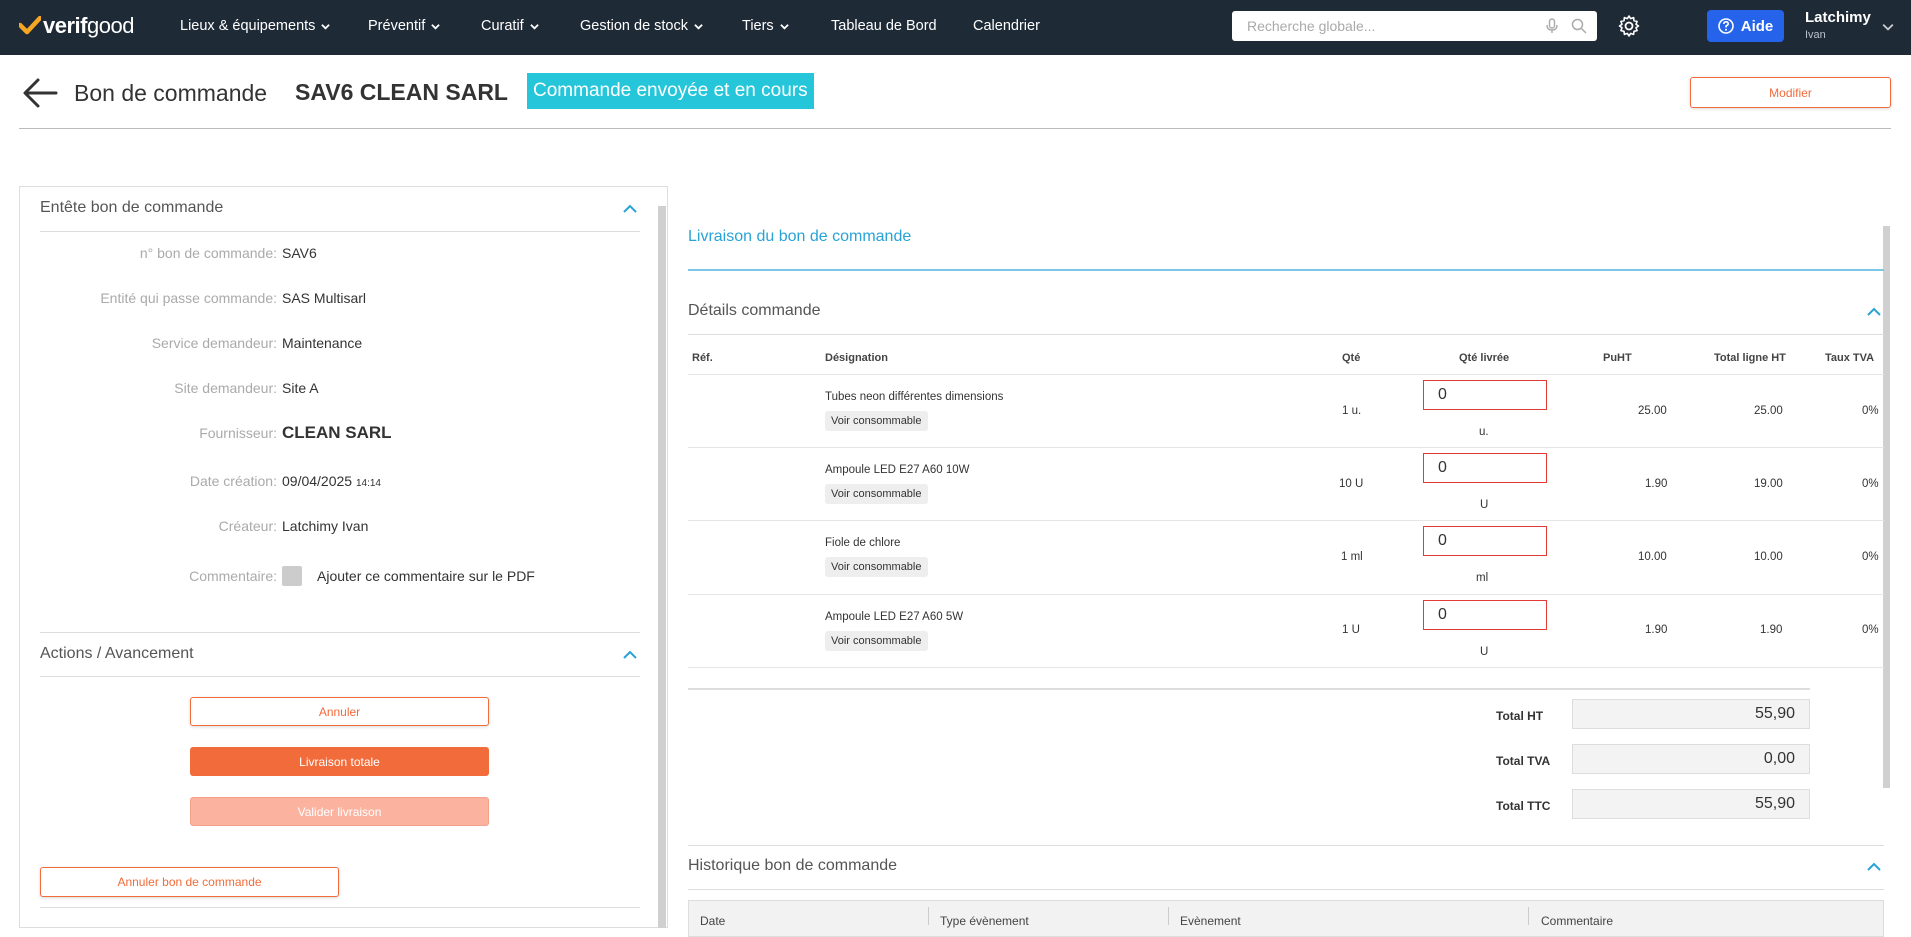  What do you see at coordinates (225, 388) in the screenshot?
I see `field-label-site: Site demandeur:` at bounding box center [225, 388].